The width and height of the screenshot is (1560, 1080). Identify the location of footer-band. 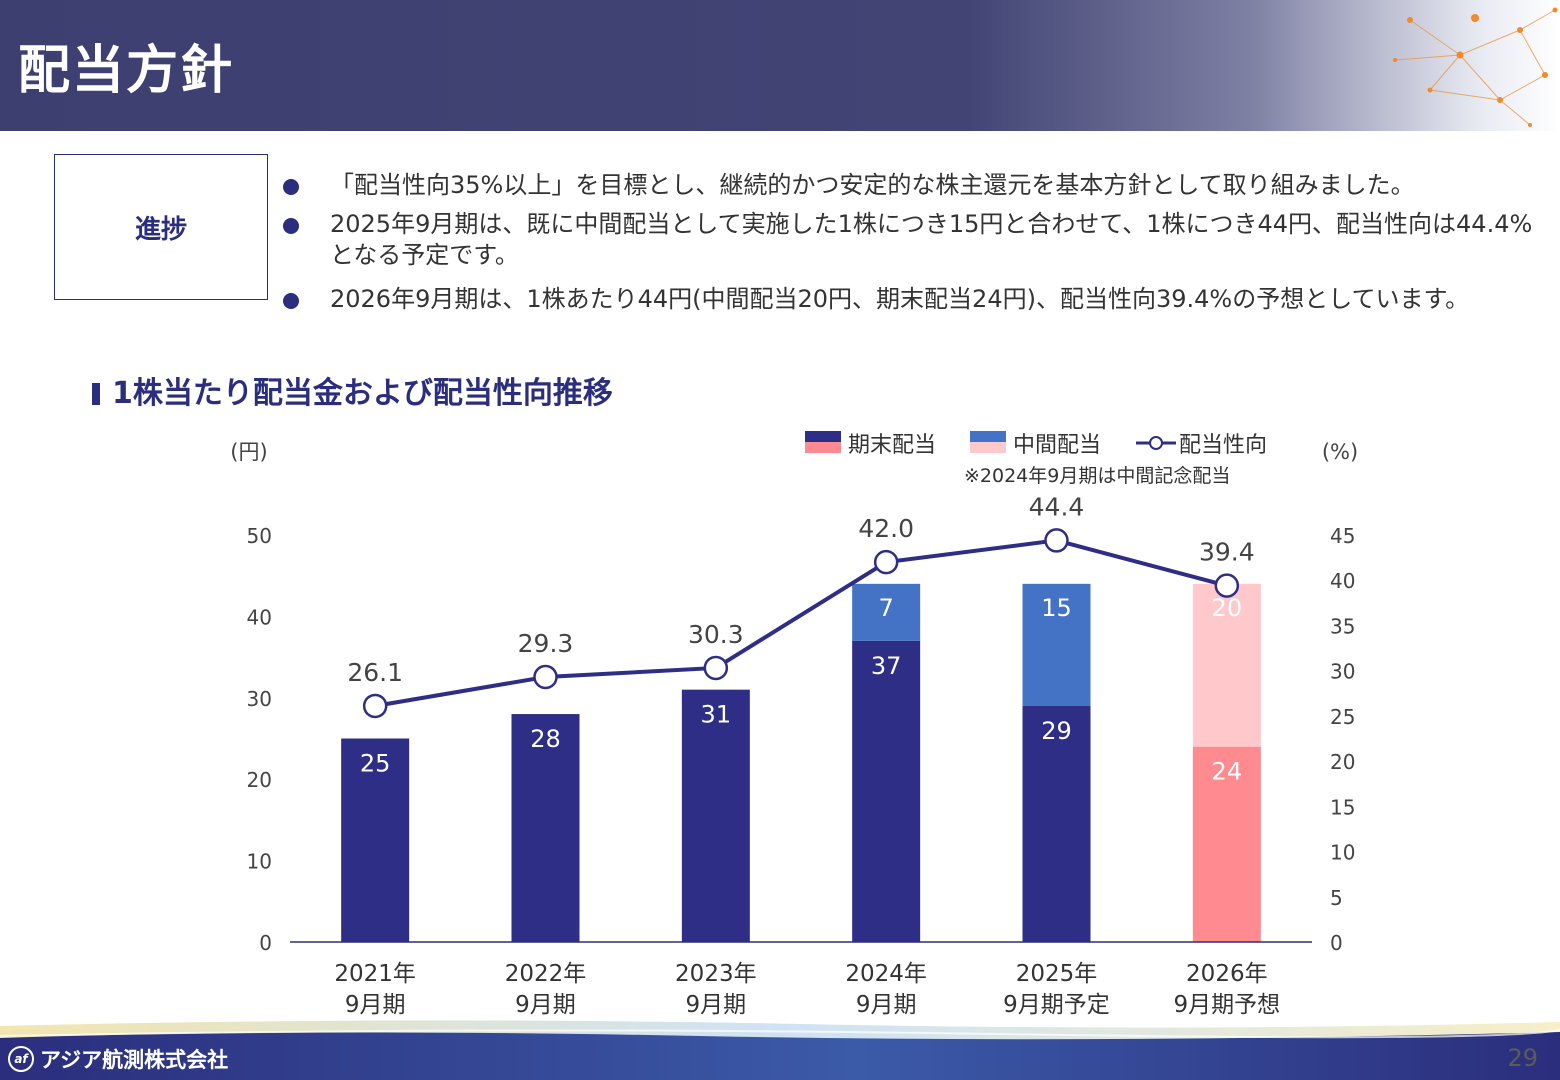
(780, 1048).